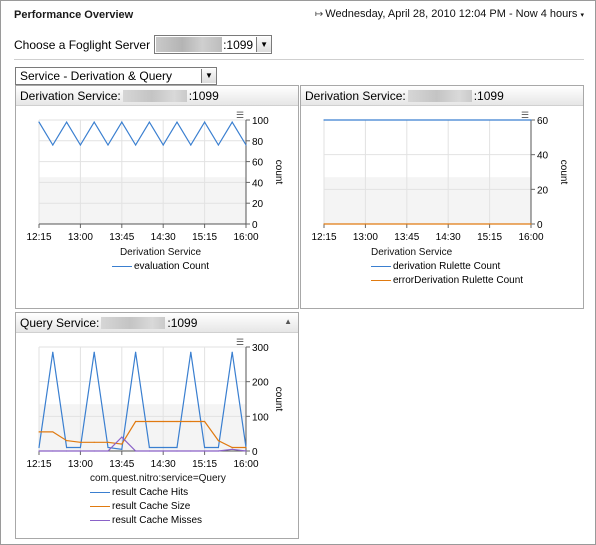 Image resolution: width=596 pixels, height=545 pixels. What do you see at coordinates (260, 348) in the screenshot?
I see `y-tick-label: 300` at bounding box center [260, 348].